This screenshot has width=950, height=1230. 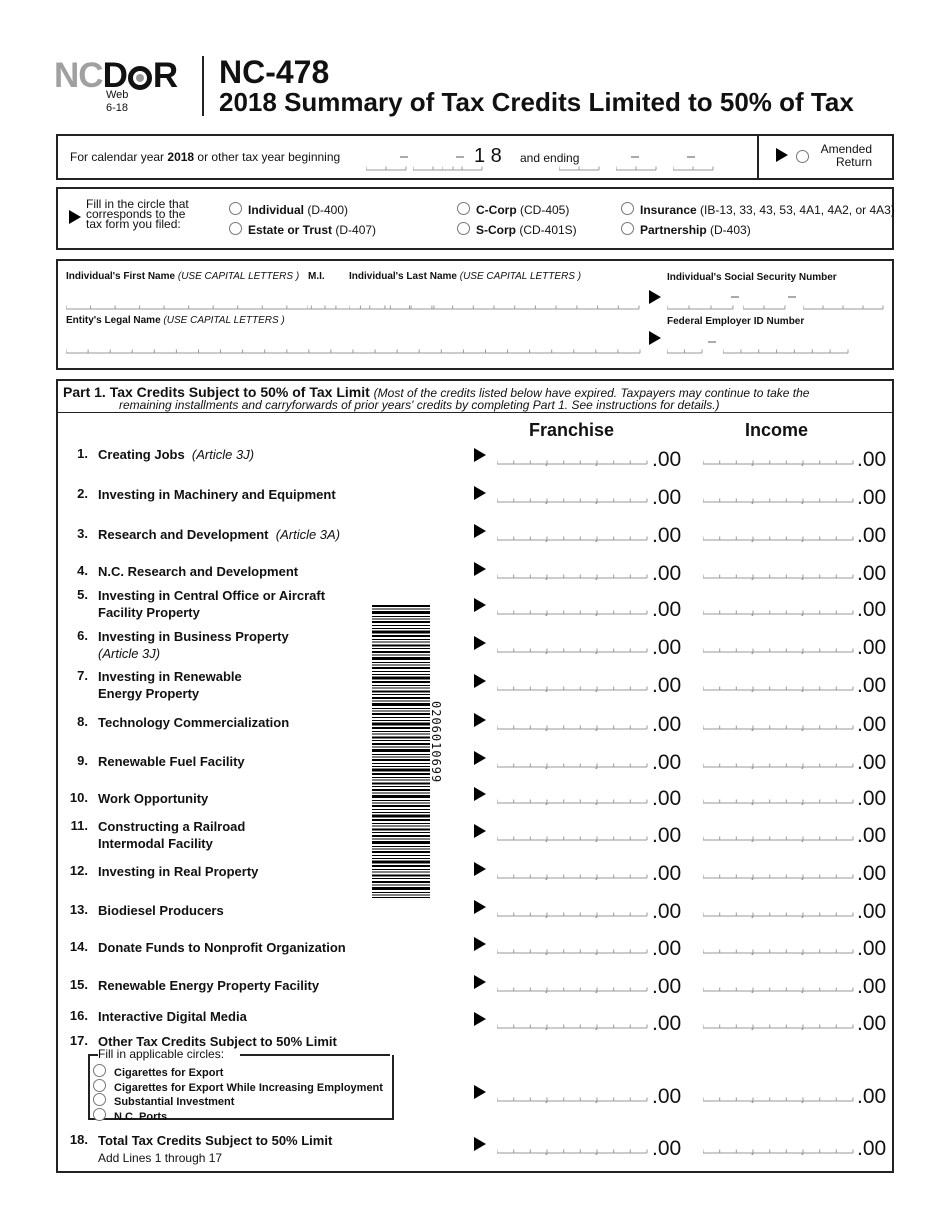 I want to click on line-number: 15., so click(x=78, y=984).